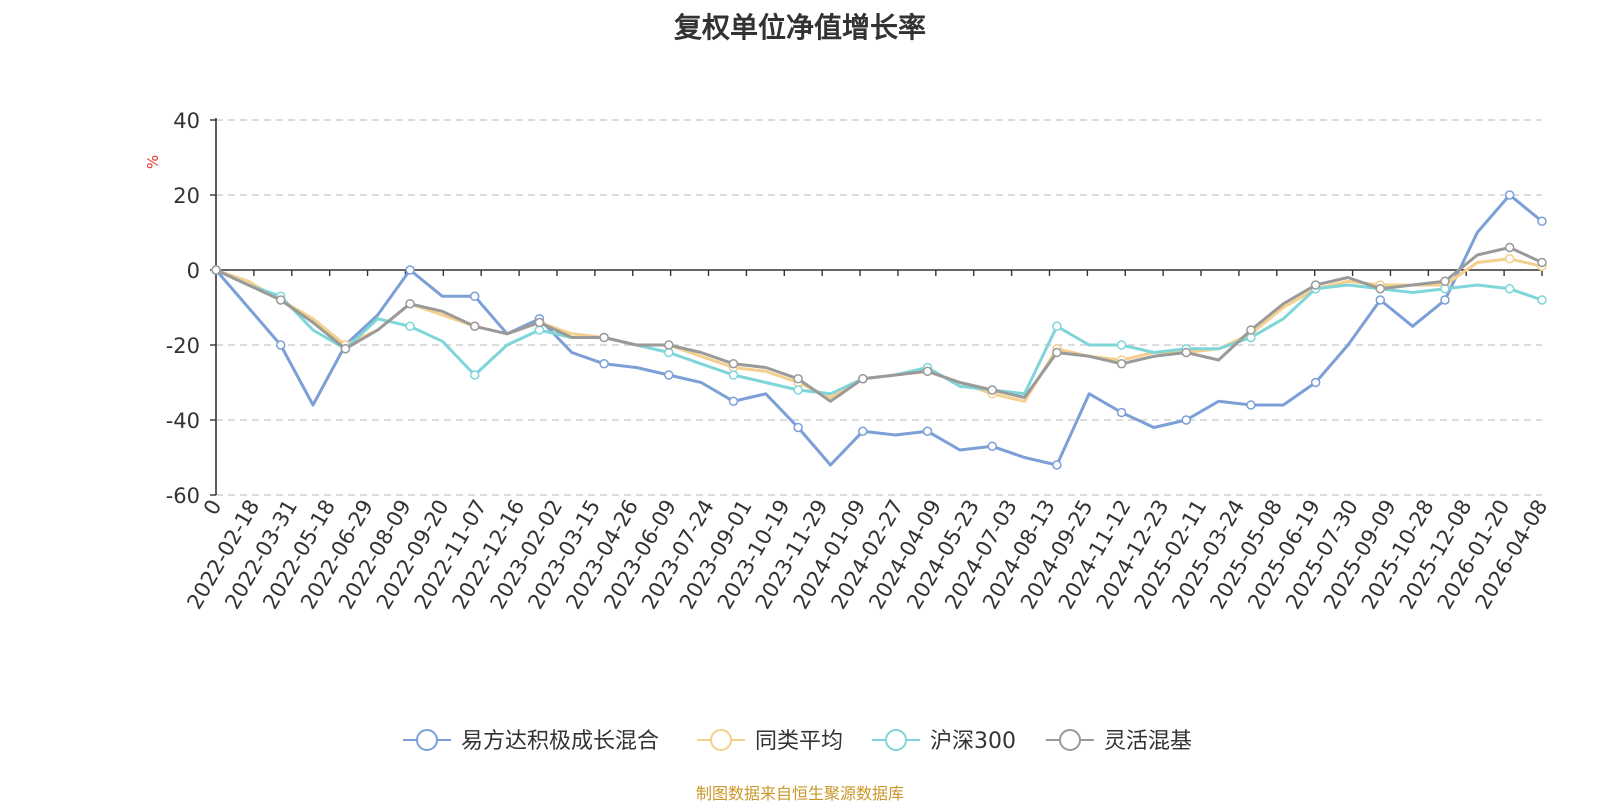 The height and width of the screenshot is (804, 1600). I want to click on y-tick-label: -40, so click(183, 421).